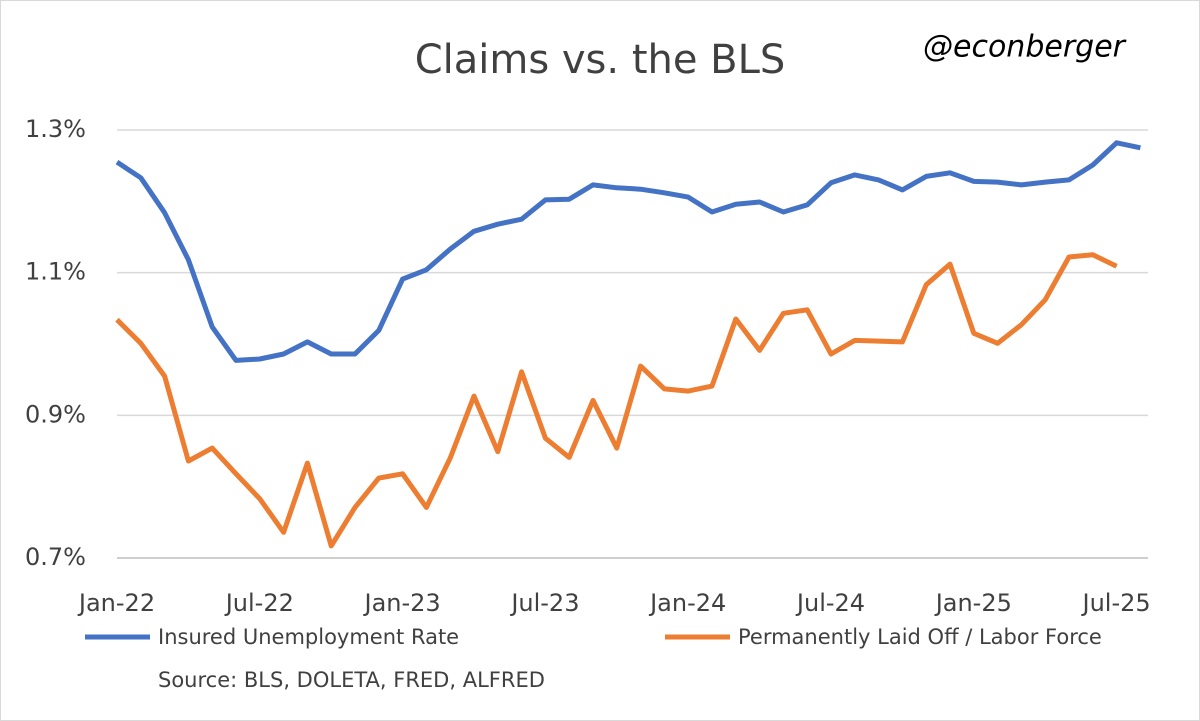 This screenshot has width=1200, height=721. Describe the element at coordinates (600, 60) in the screenshot. I see `chart-title: Claims vs. the BLS` at that location.